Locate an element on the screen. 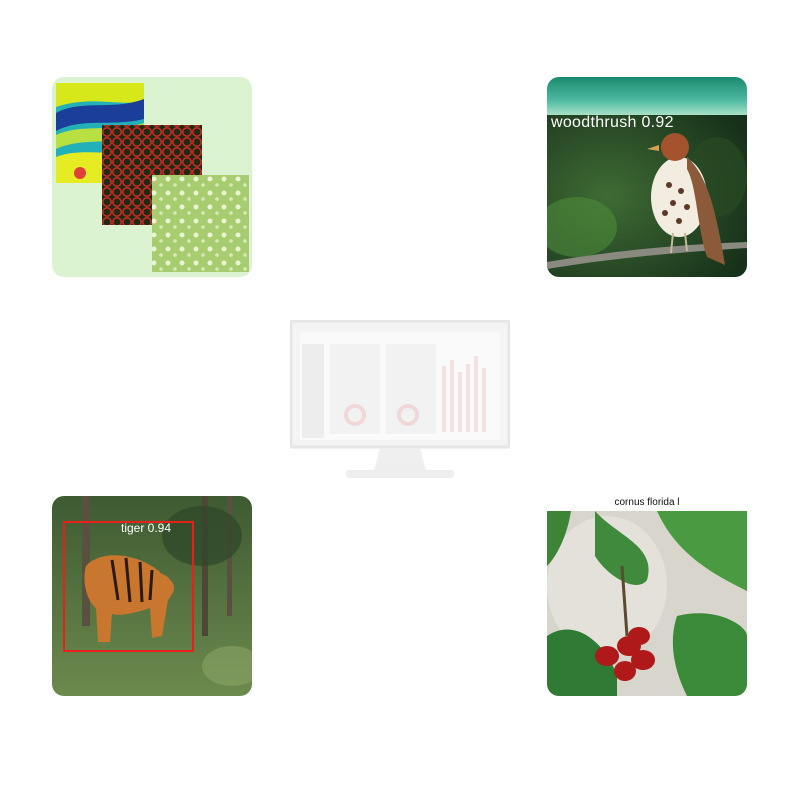  dashboard-monitor-icon is located at coordinates (400, 400).